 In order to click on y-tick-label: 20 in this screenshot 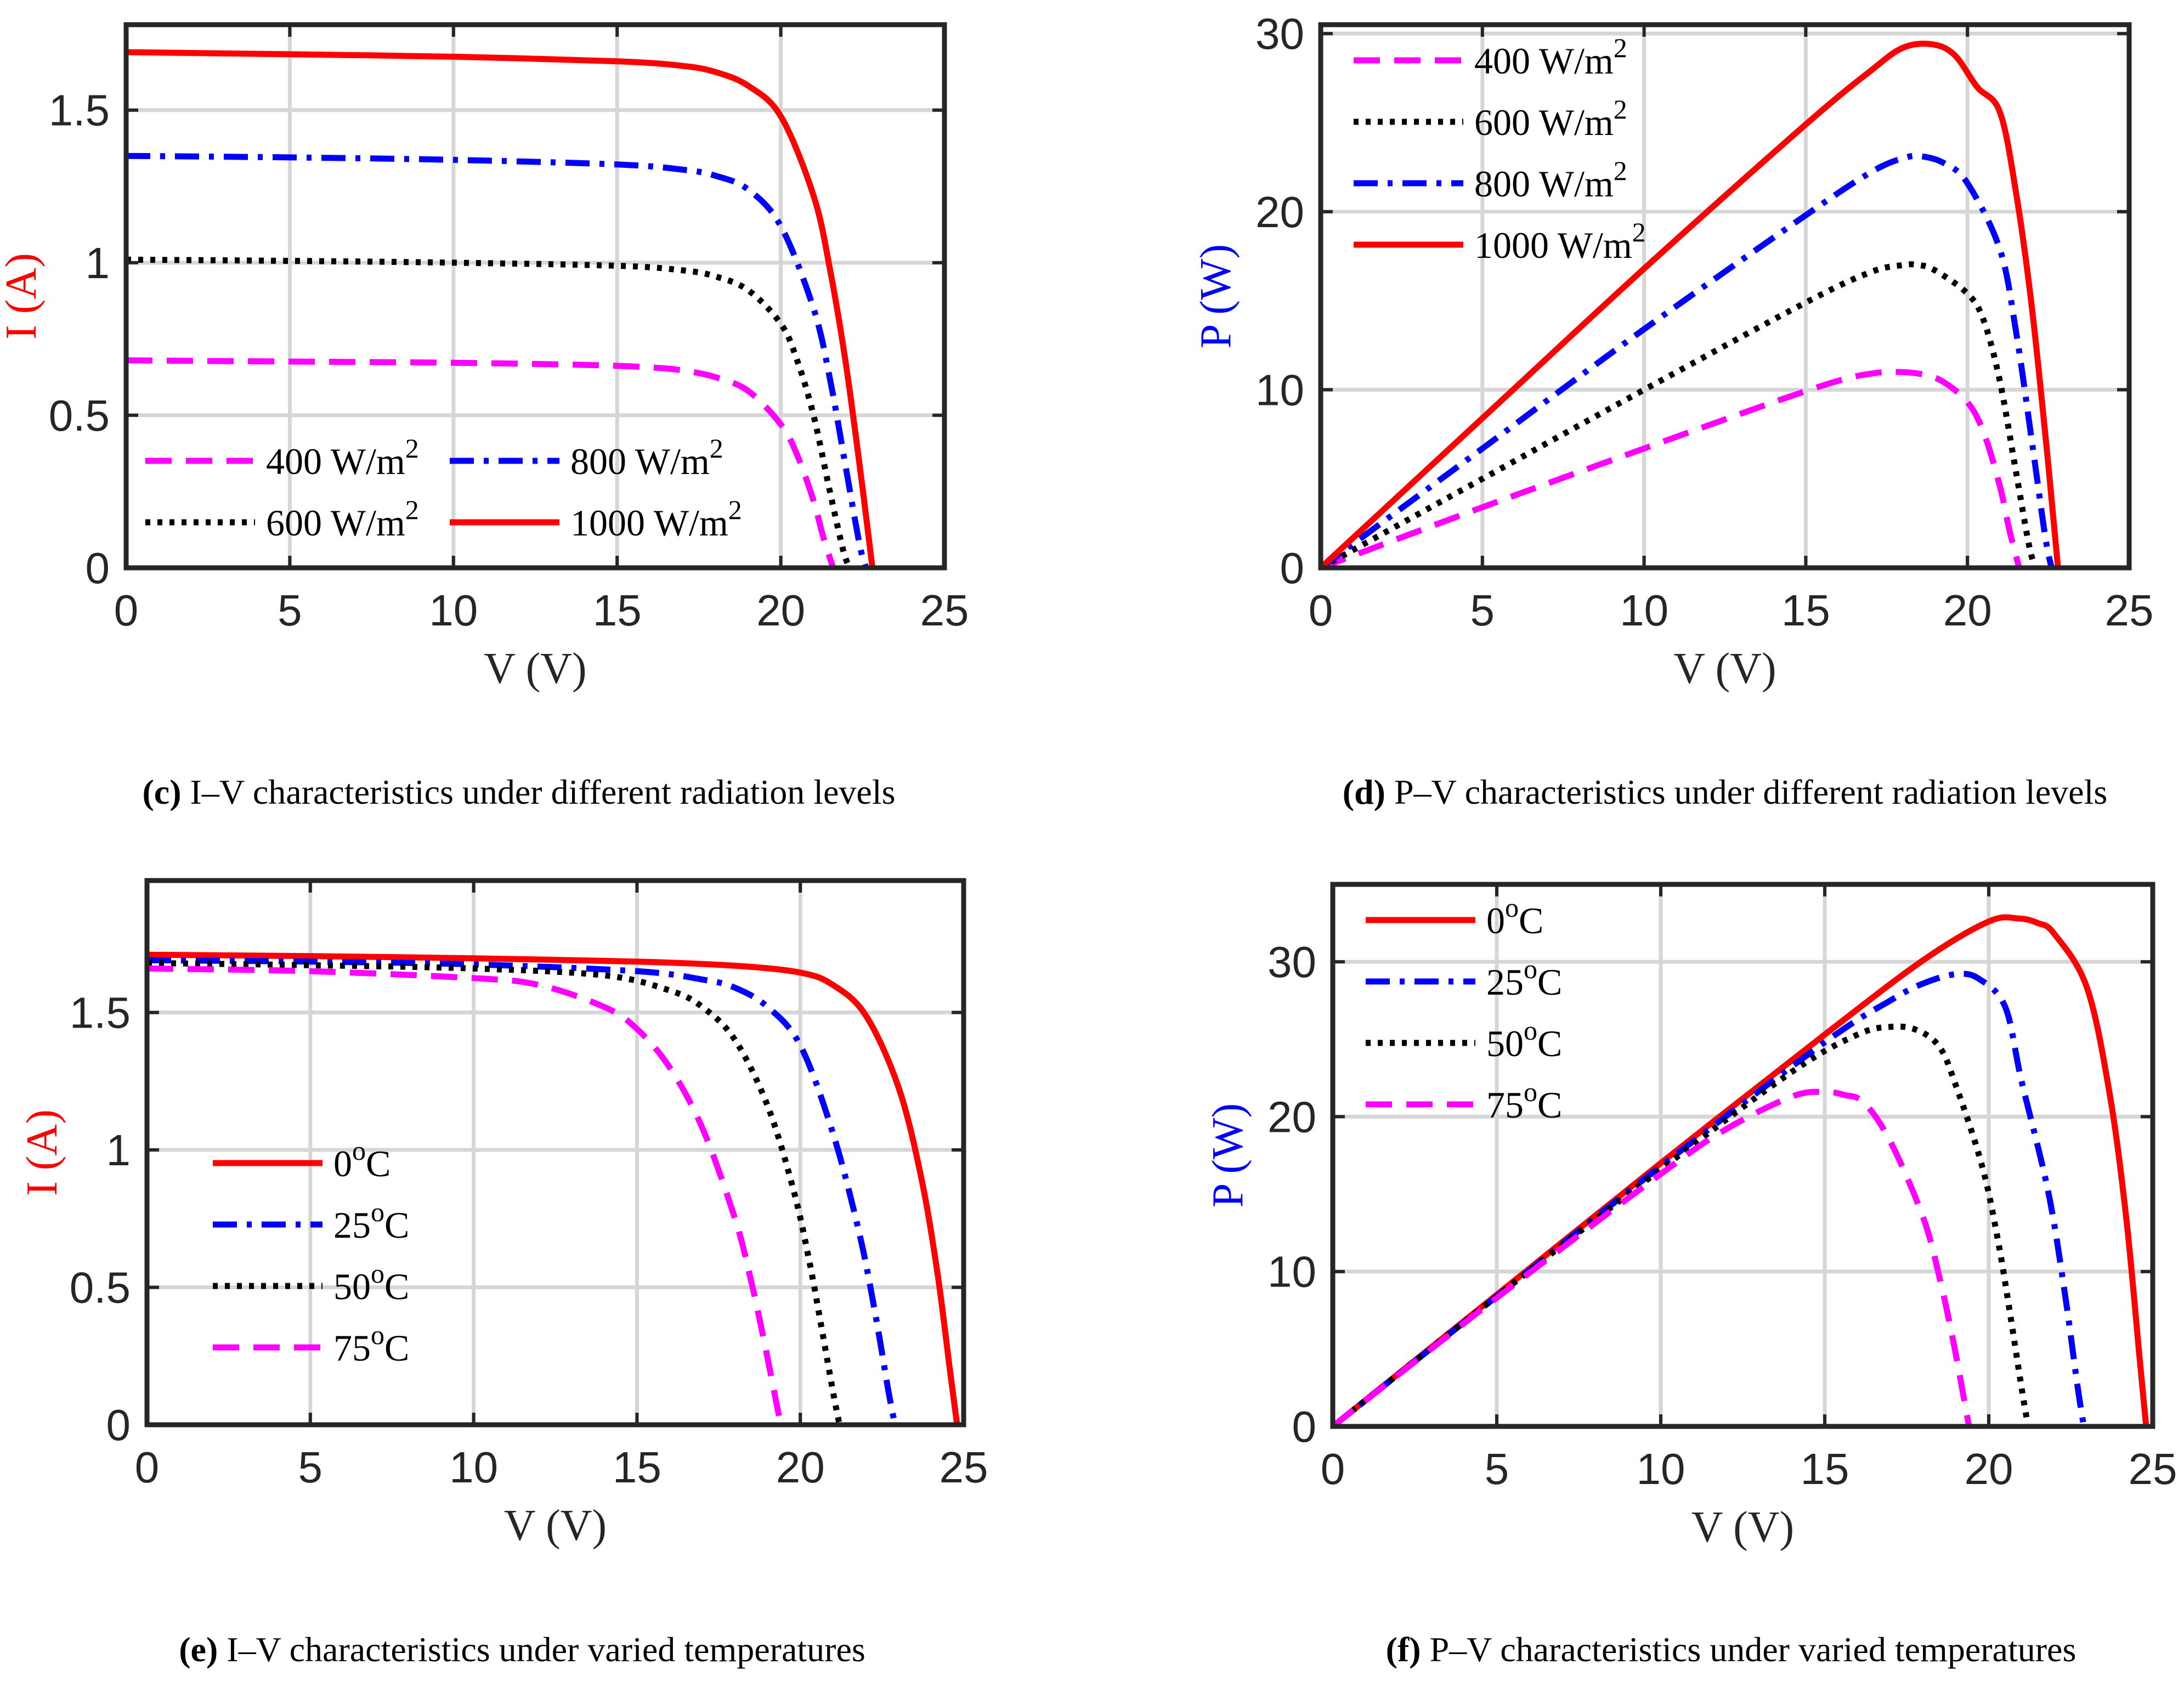, I will do `click(1279, 212)`.